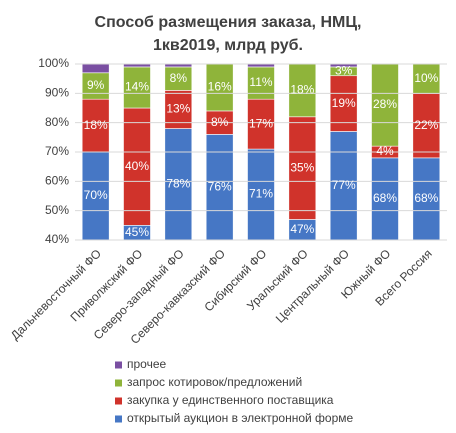 The image size is (456, 433). Describe the element at coordinates (228, 45) in the screenshot. I see `chart-title: 1кв2019, млрд руб.` at that location.